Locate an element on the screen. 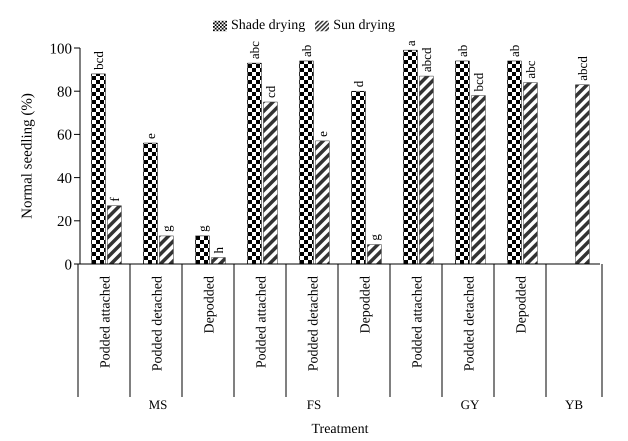 The width and height of the screenshot is (628, 441). y-tick-label: 20 is located at coordinates (64, 222).